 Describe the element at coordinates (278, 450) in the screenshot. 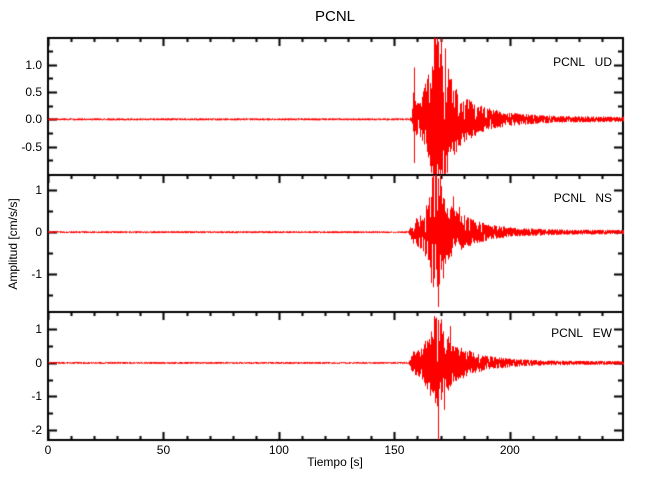

I see `x-tick-label: 100` at that location.